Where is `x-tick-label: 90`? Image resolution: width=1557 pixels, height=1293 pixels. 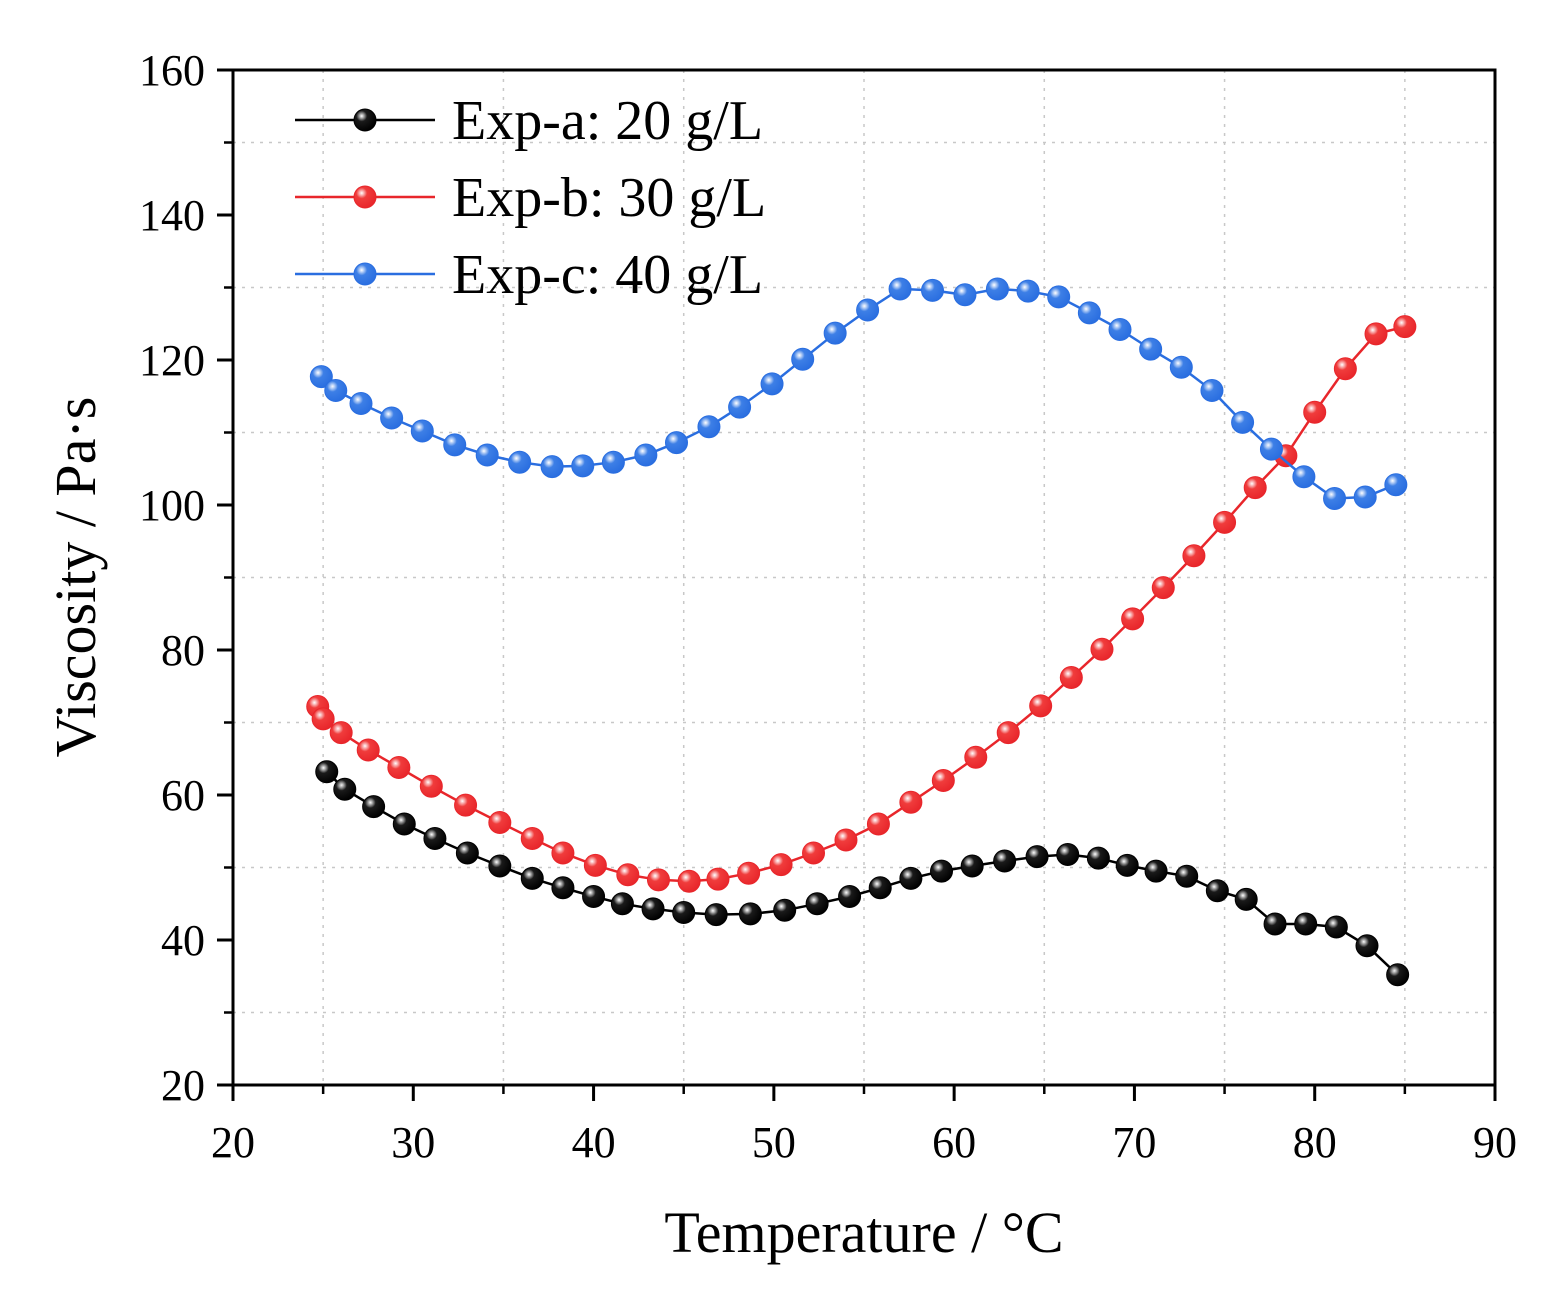
x-tick-label: 90 is located at coordinates (1495, 1142).